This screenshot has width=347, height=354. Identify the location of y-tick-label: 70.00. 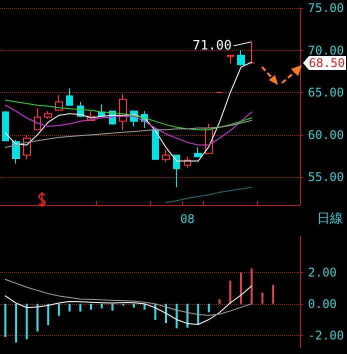
(326, 50).